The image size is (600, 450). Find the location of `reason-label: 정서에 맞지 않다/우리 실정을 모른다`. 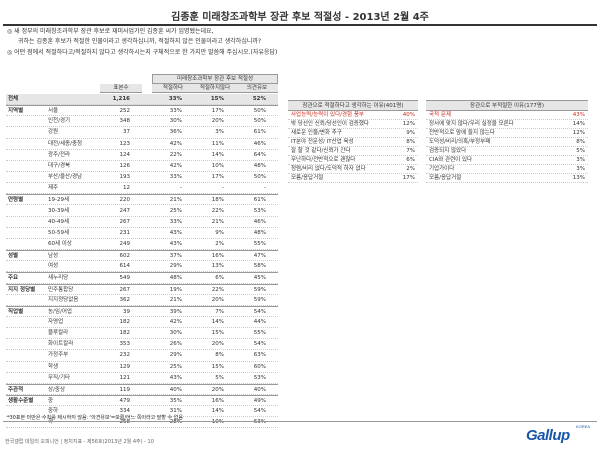

reason-label: 정서에 맞지 않다/우리 실정을 모른다 is located at coordinates (471, 124).